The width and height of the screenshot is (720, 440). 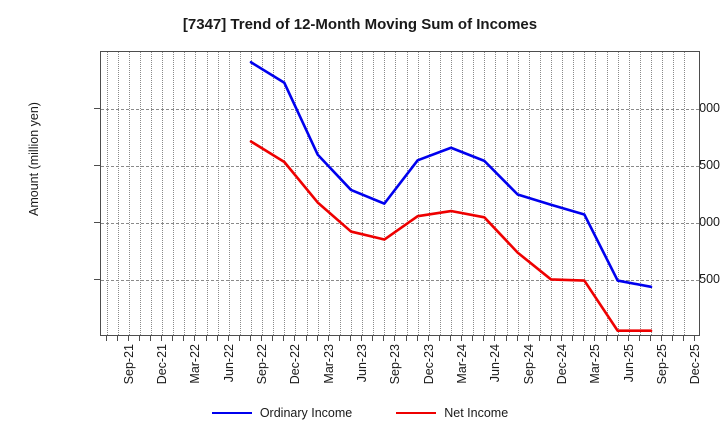 I want to click on x-axis-tick-label: Mar-24, so click(x=462, y=364).